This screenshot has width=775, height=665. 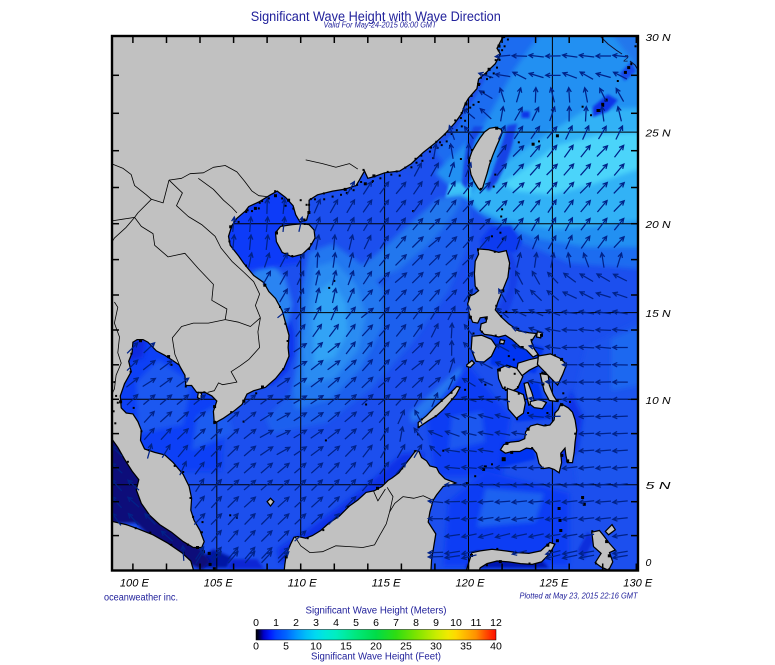 I want to click on svg-text: 4, so click(x=336, y=623).